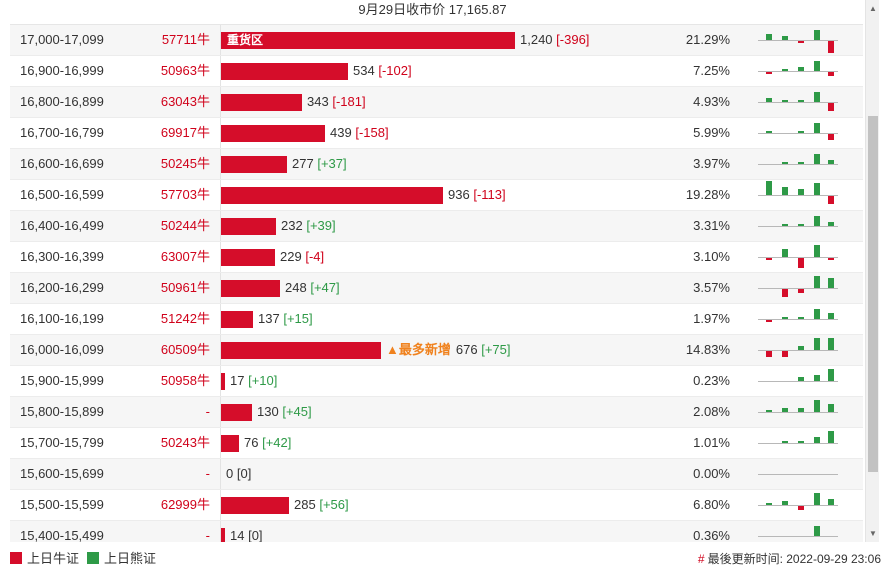  I want to click on volume-bar-cell: 232 [+39], so click(441, 226).